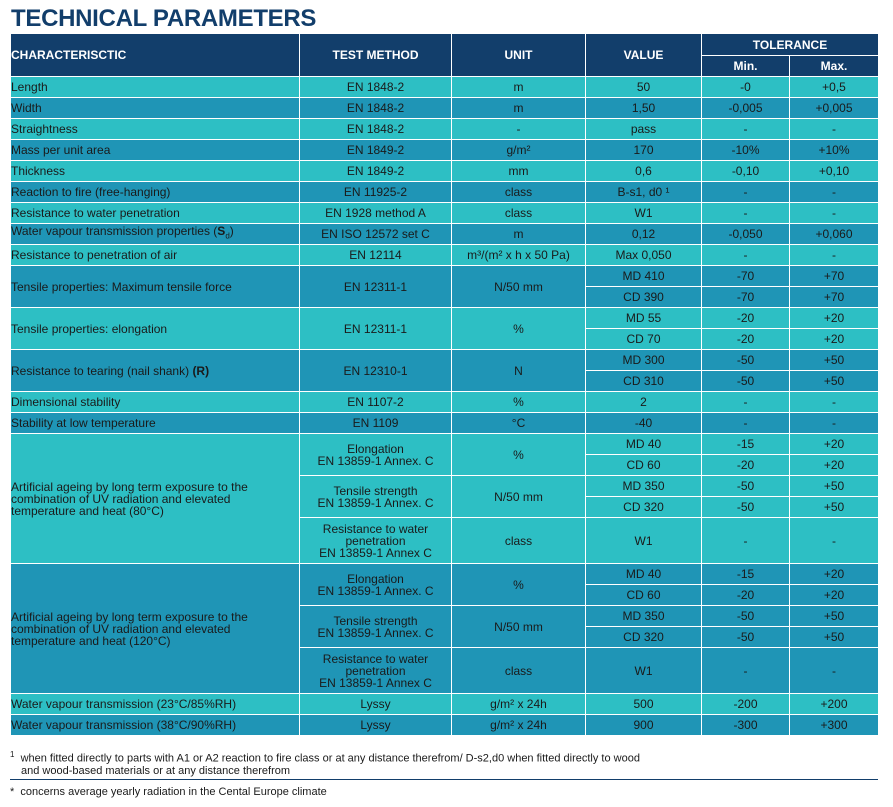  I want to click on unit-cell: -, so click(518, 129).